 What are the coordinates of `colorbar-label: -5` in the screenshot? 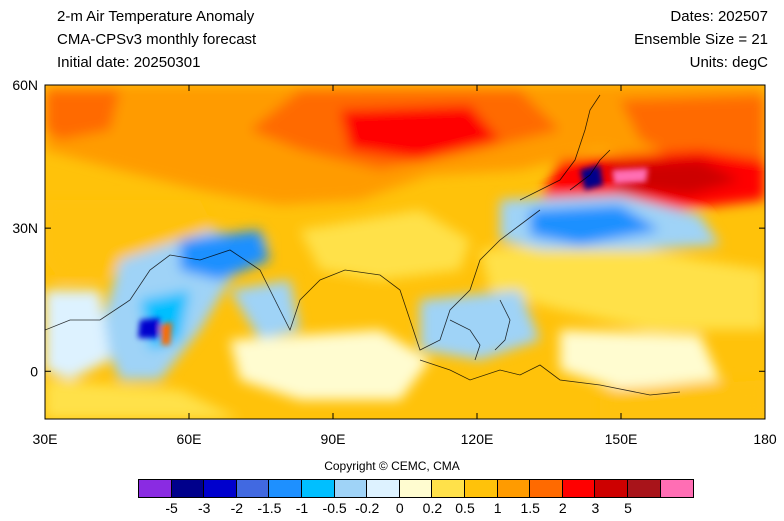 It's located at (171, 508).